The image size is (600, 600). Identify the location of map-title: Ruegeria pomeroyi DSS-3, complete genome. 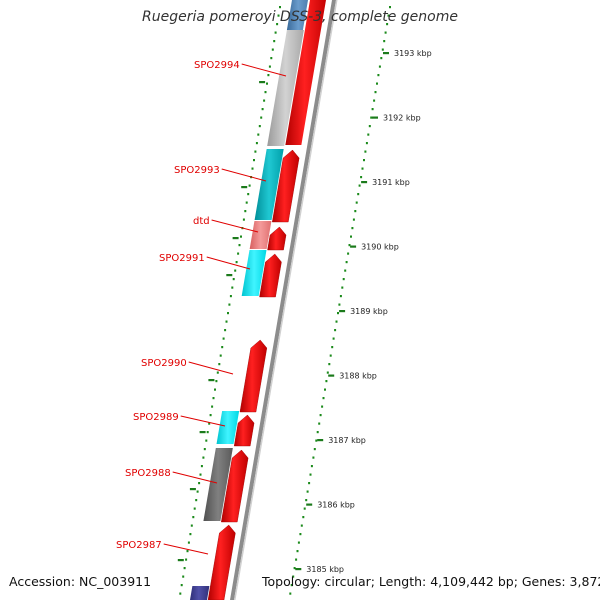
(300, 17).